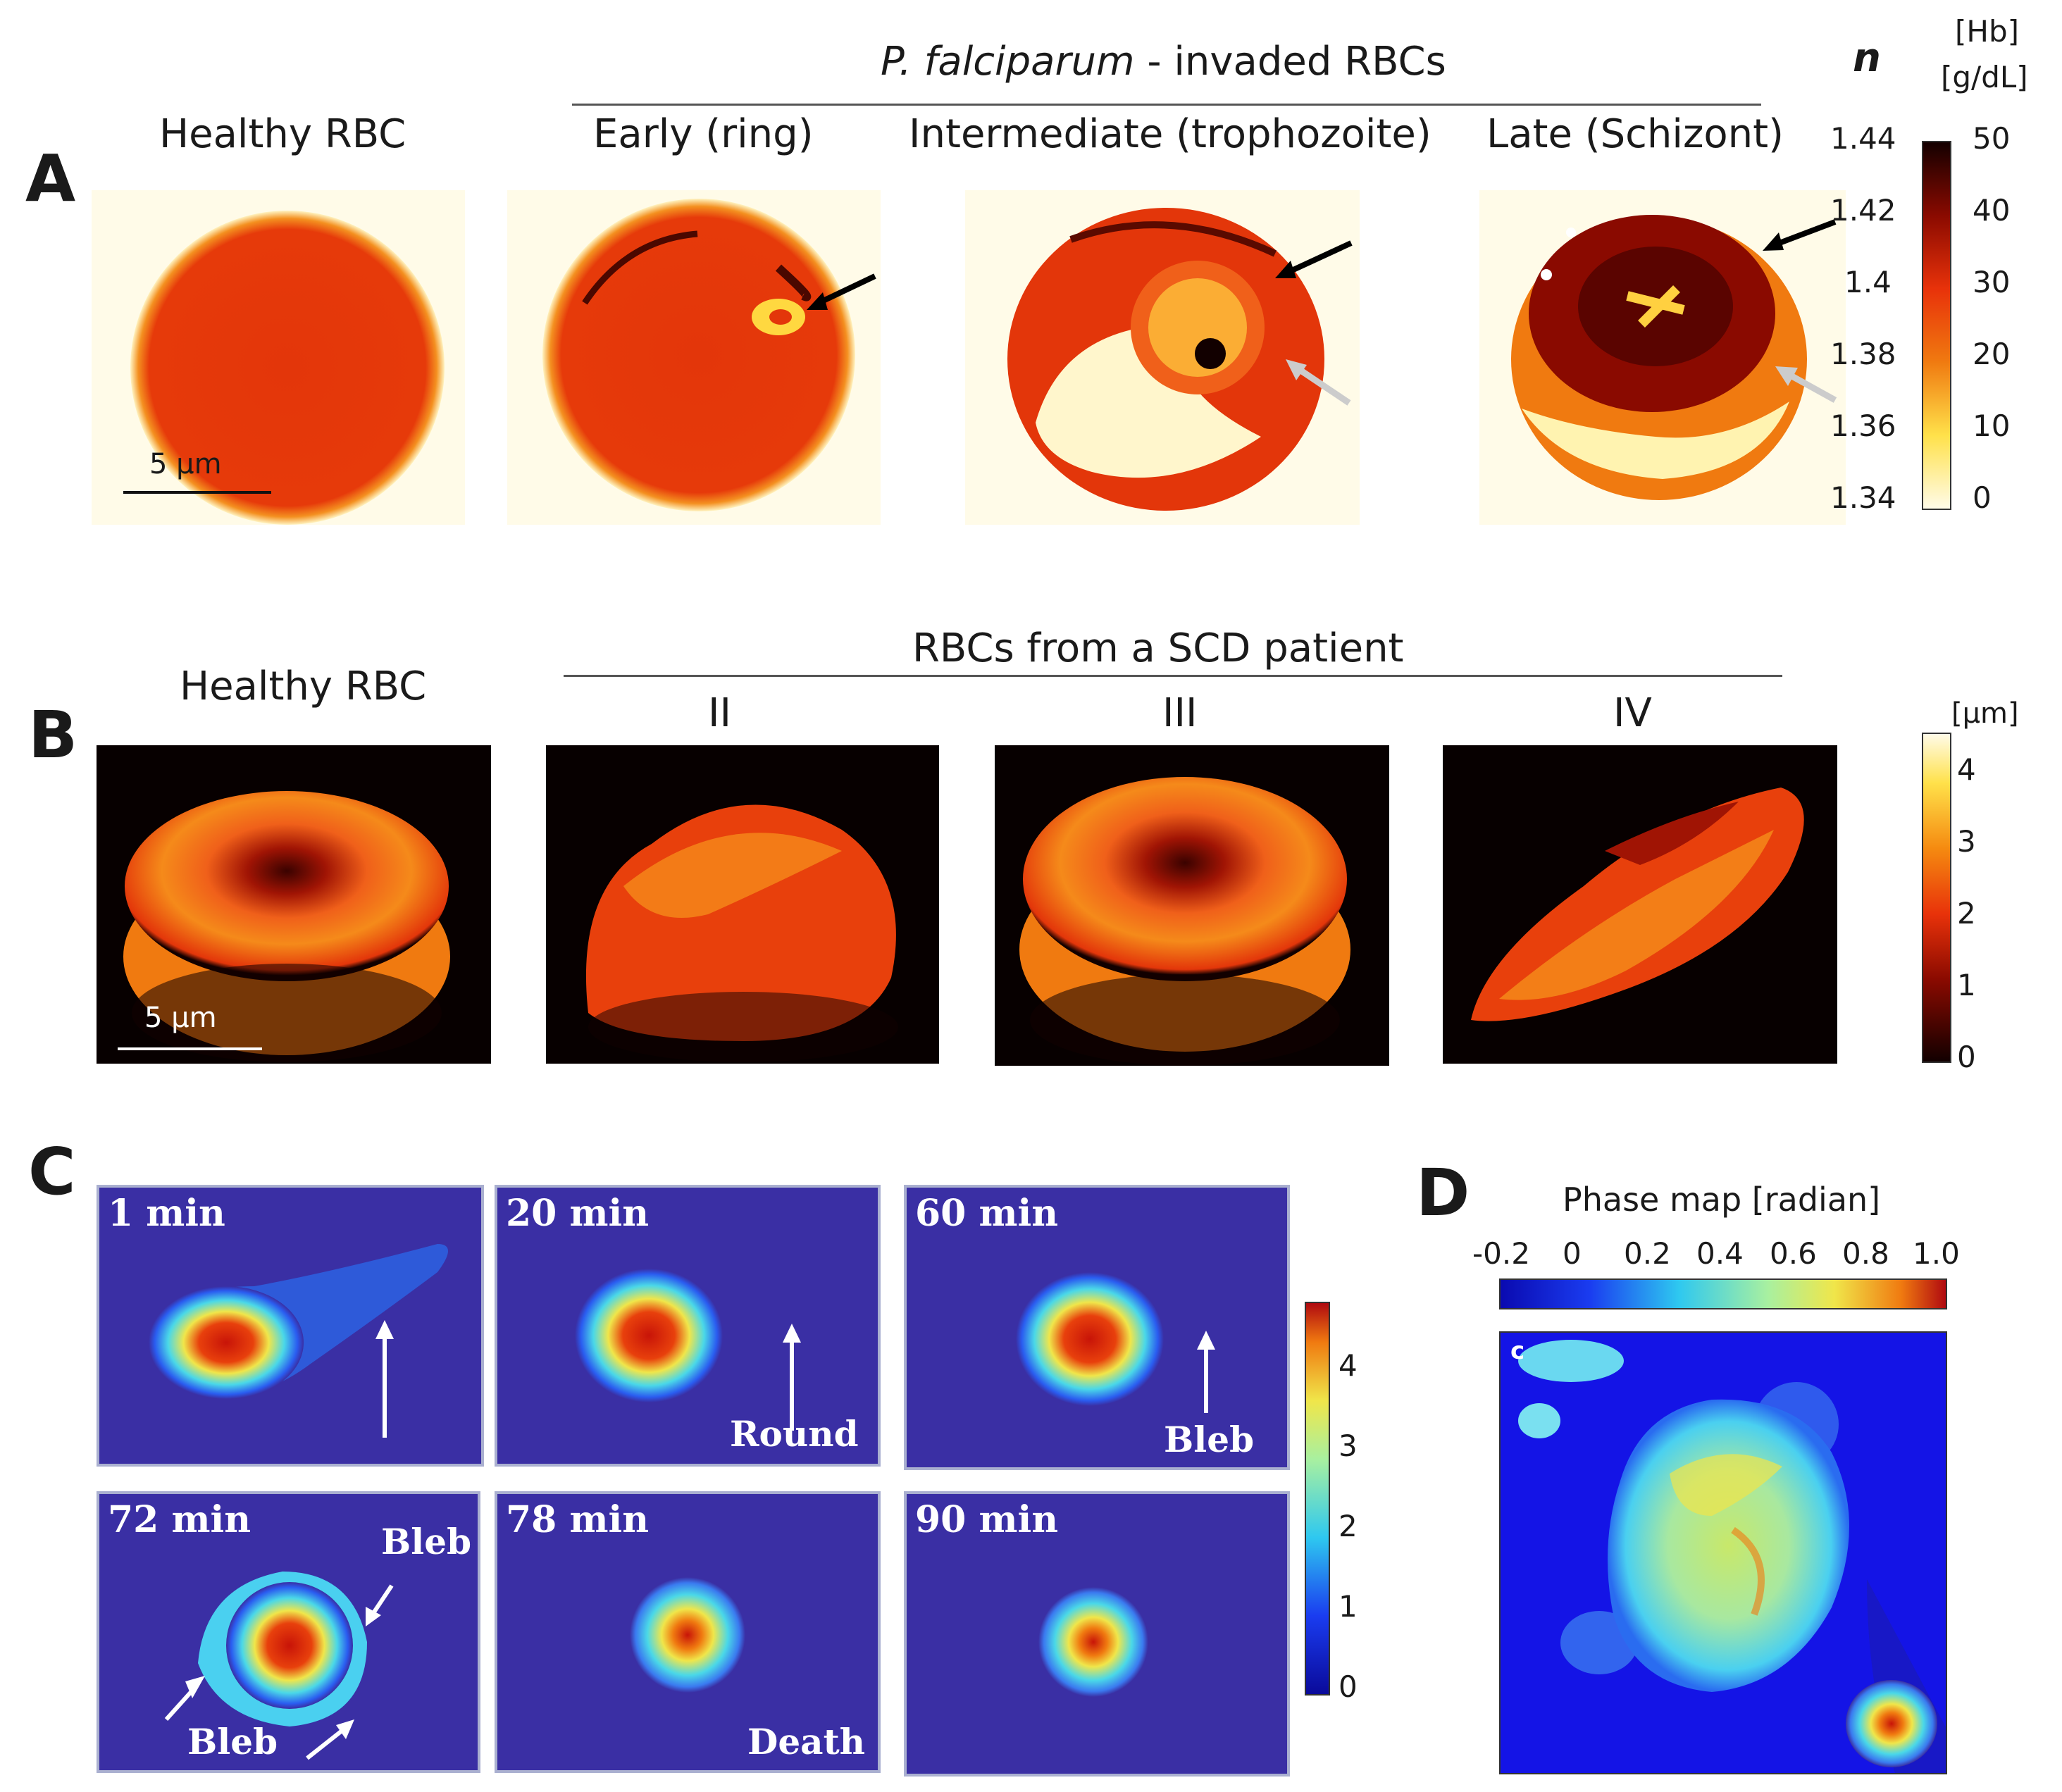 Image resolution: width=2062 pixels, height=1792 pixels. What do you see at coordinates (1192, 905) in the screenshot?
I see `panel-b-sickle-iii-image` at bounding box center [1192, 905].